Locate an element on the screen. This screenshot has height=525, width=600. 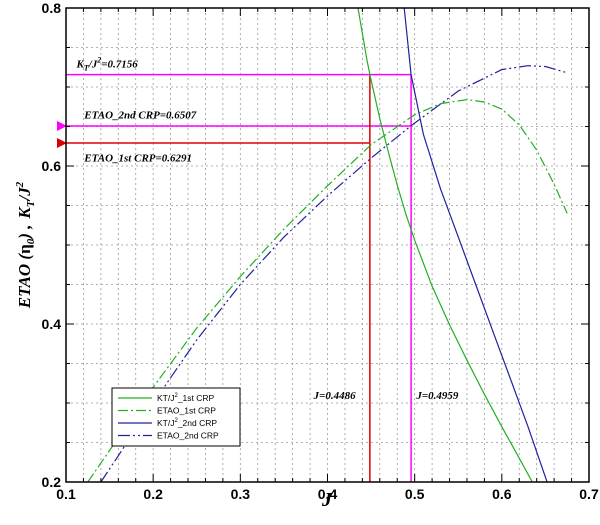
x-tick-label: 0.7 is located at coordinates (589, 494).